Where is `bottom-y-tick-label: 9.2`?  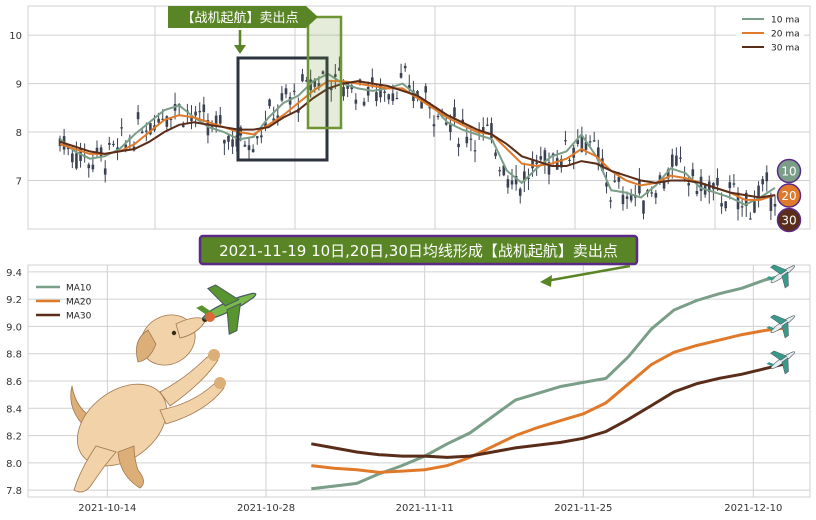
bottom-y-tick-label: 9.2 is located at coordinates (14, 300).